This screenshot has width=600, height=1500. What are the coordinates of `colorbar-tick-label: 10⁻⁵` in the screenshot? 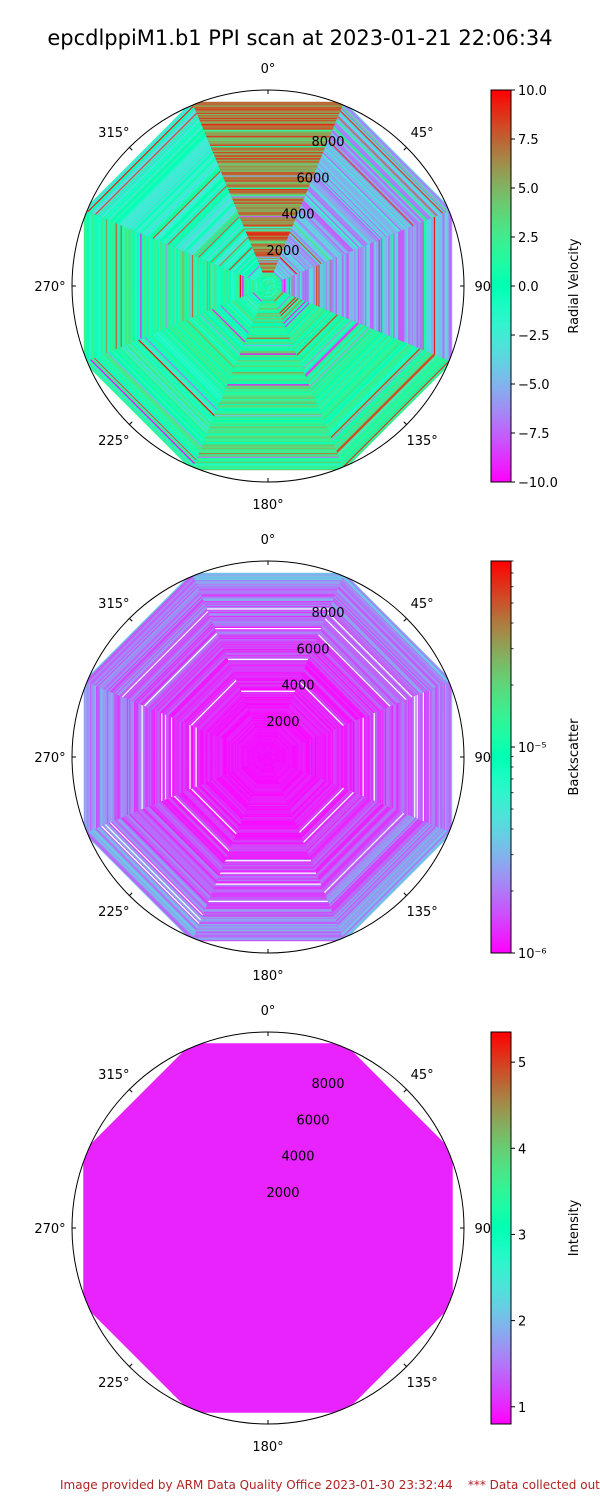 It's located at (532, 748).